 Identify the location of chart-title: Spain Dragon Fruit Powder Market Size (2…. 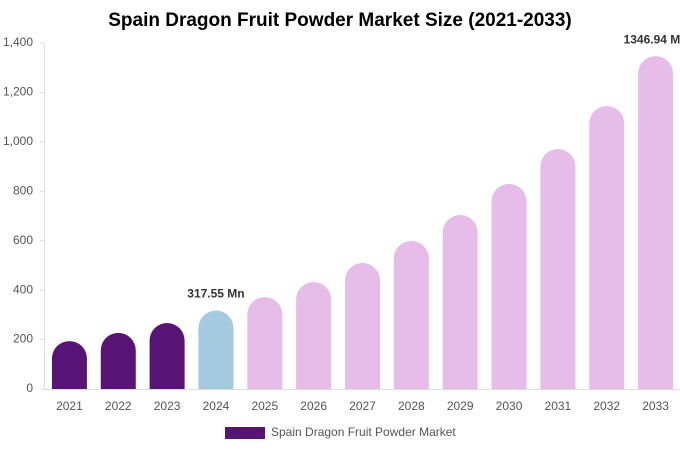
(340, 20).